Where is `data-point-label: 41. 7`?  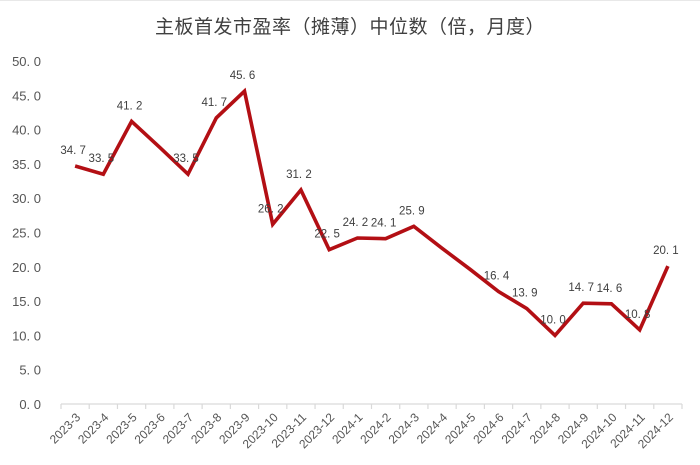 data-point-label: 41. 7 is located at coordinates (214, 103).